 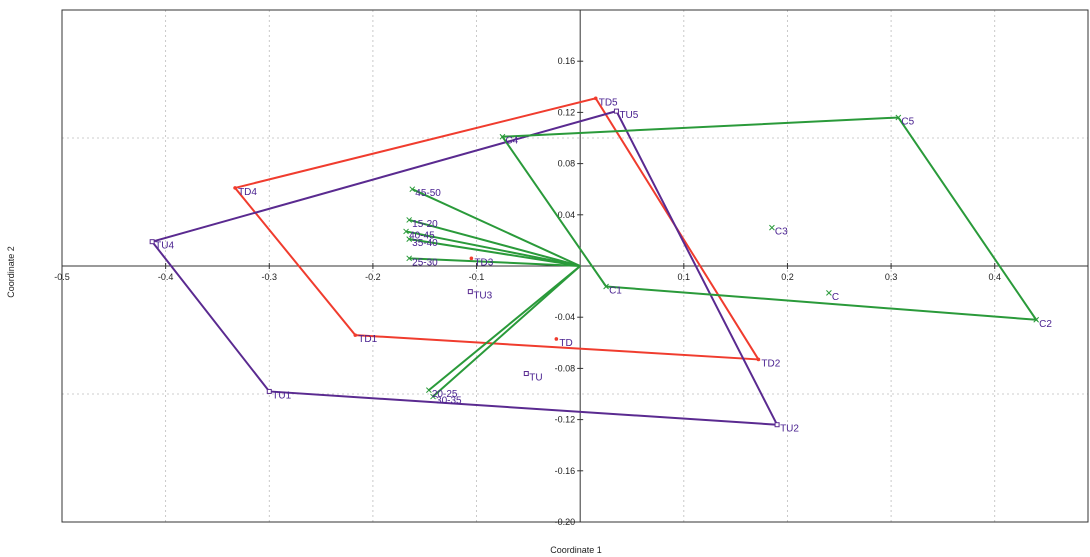 What do you see at coordinates (449, 401) in the screenshot?
I see `point-label: 30-35` at bounding box center [449, 401].